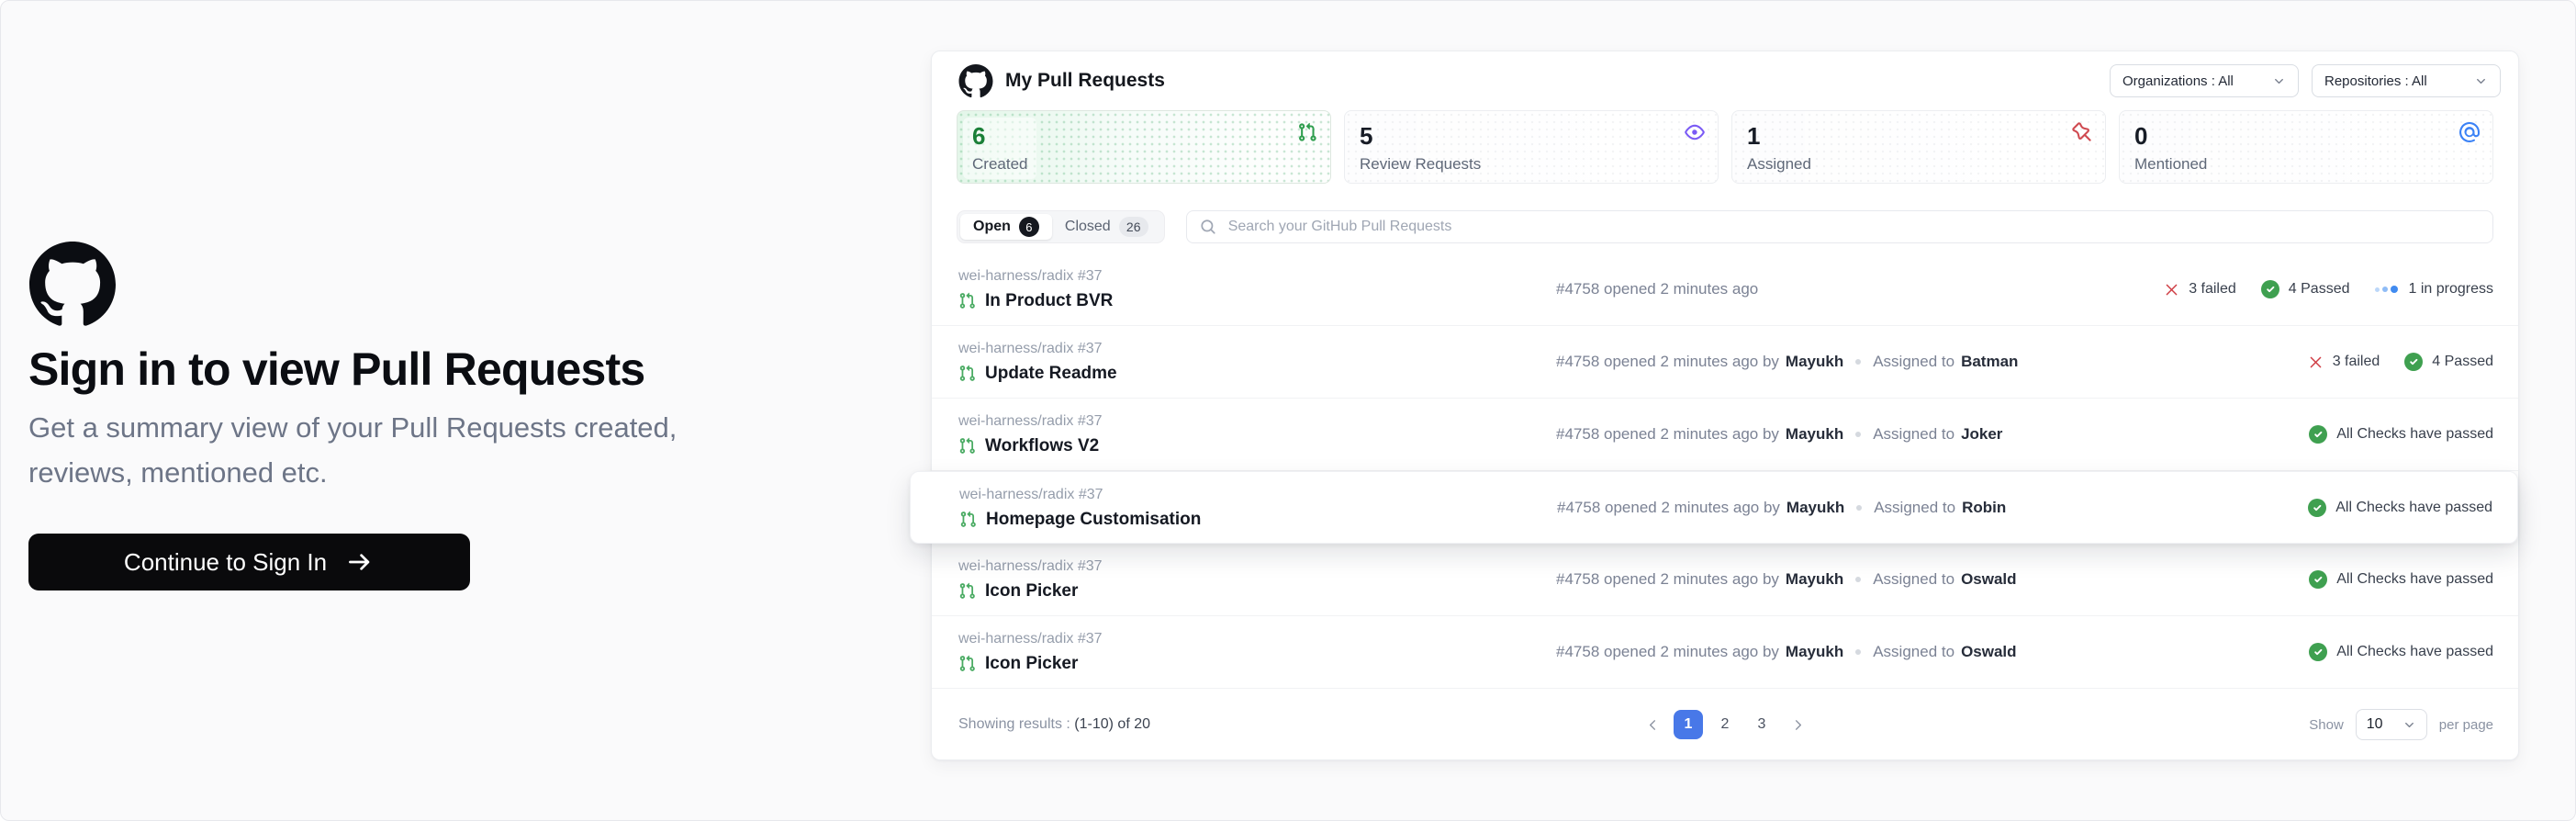 This screenshot has height=821, width=2576. I want to click on meta-text: #4758 opened 2 minutes ago, so click(1657, 289).